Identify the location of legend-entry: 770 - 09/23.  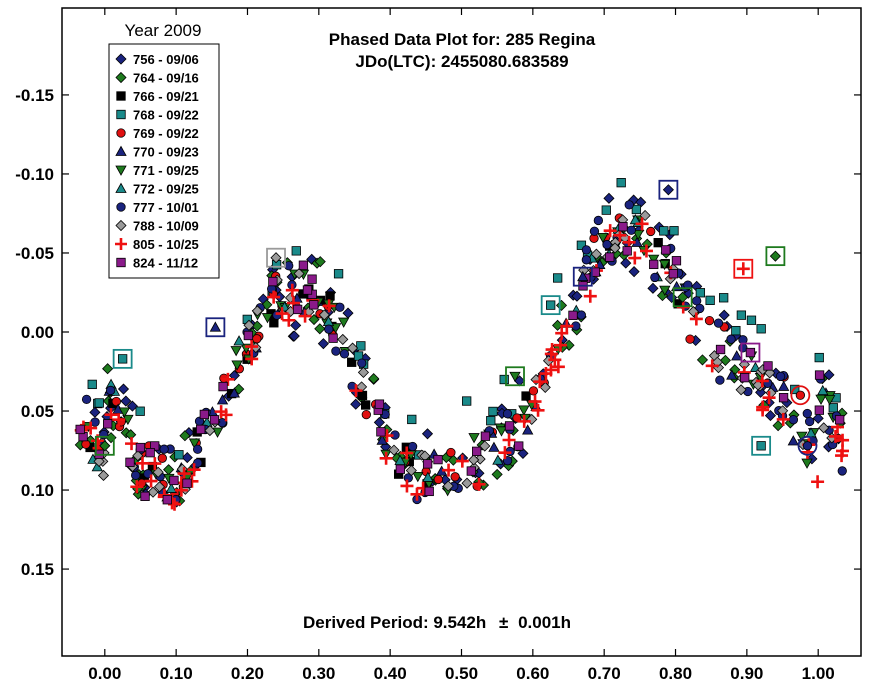
(157, 152).